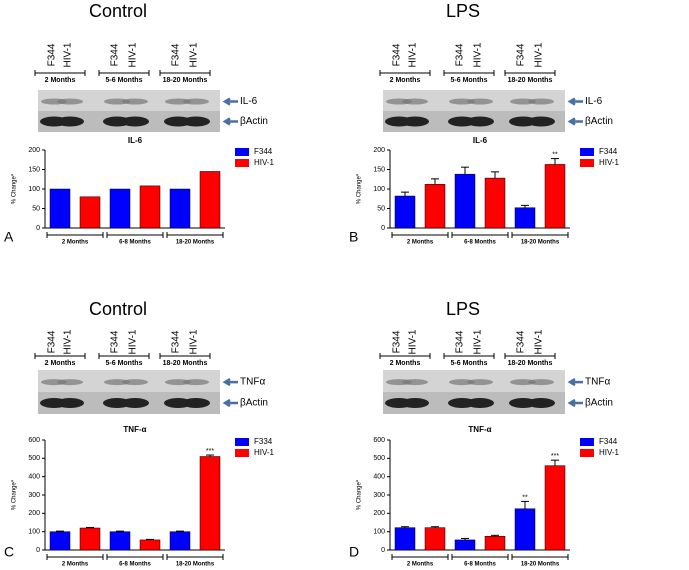 The width and height of the screenshot is (689, 570). What do you see at coordinates (354, 552) in the screenshot?
I see `panel-letter: D` at bounding box center [354, 552].